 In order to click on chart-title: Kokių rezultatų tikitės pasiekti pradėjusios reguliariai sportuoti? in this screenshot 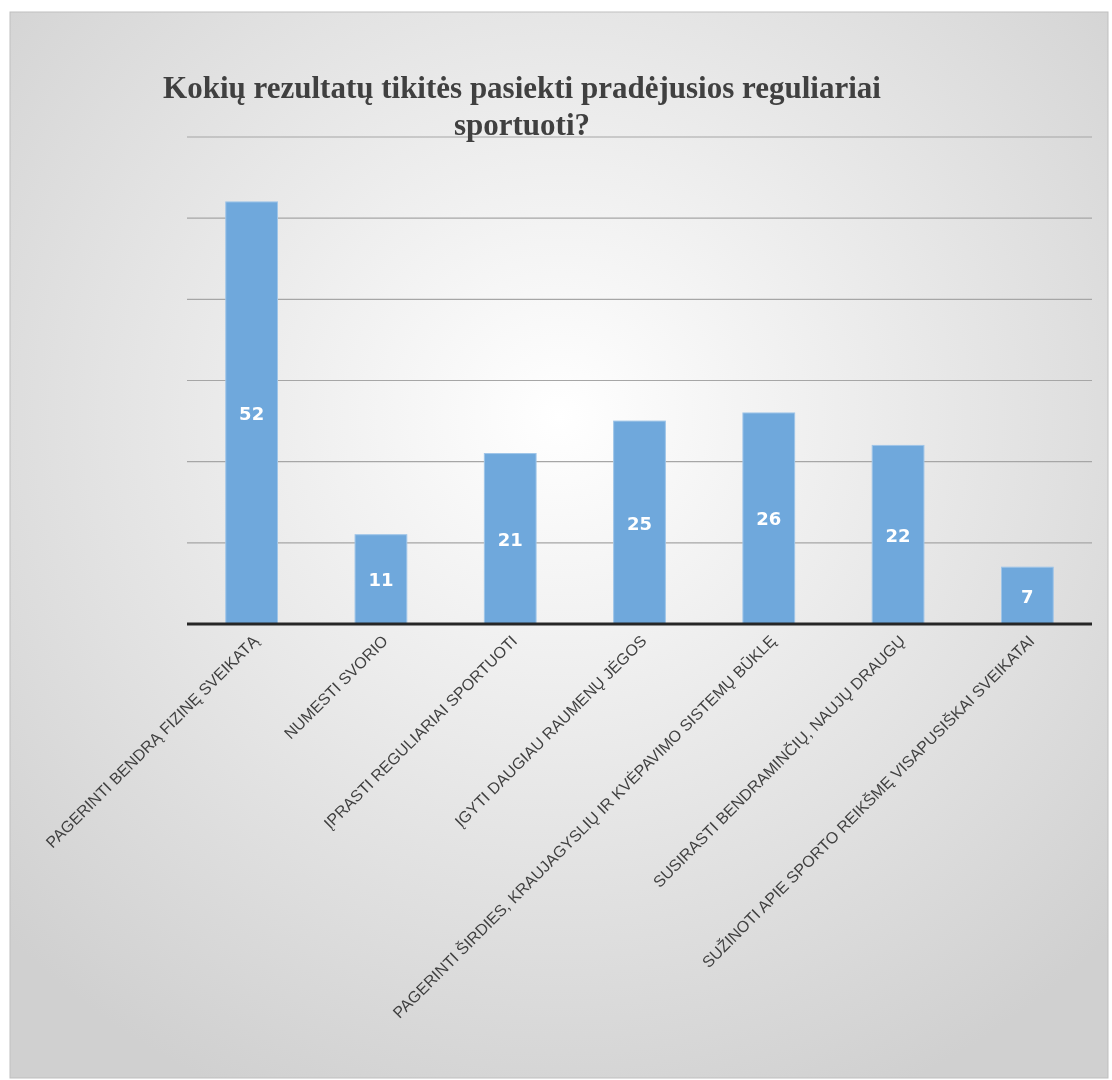, I will do `click(522, 106)`.